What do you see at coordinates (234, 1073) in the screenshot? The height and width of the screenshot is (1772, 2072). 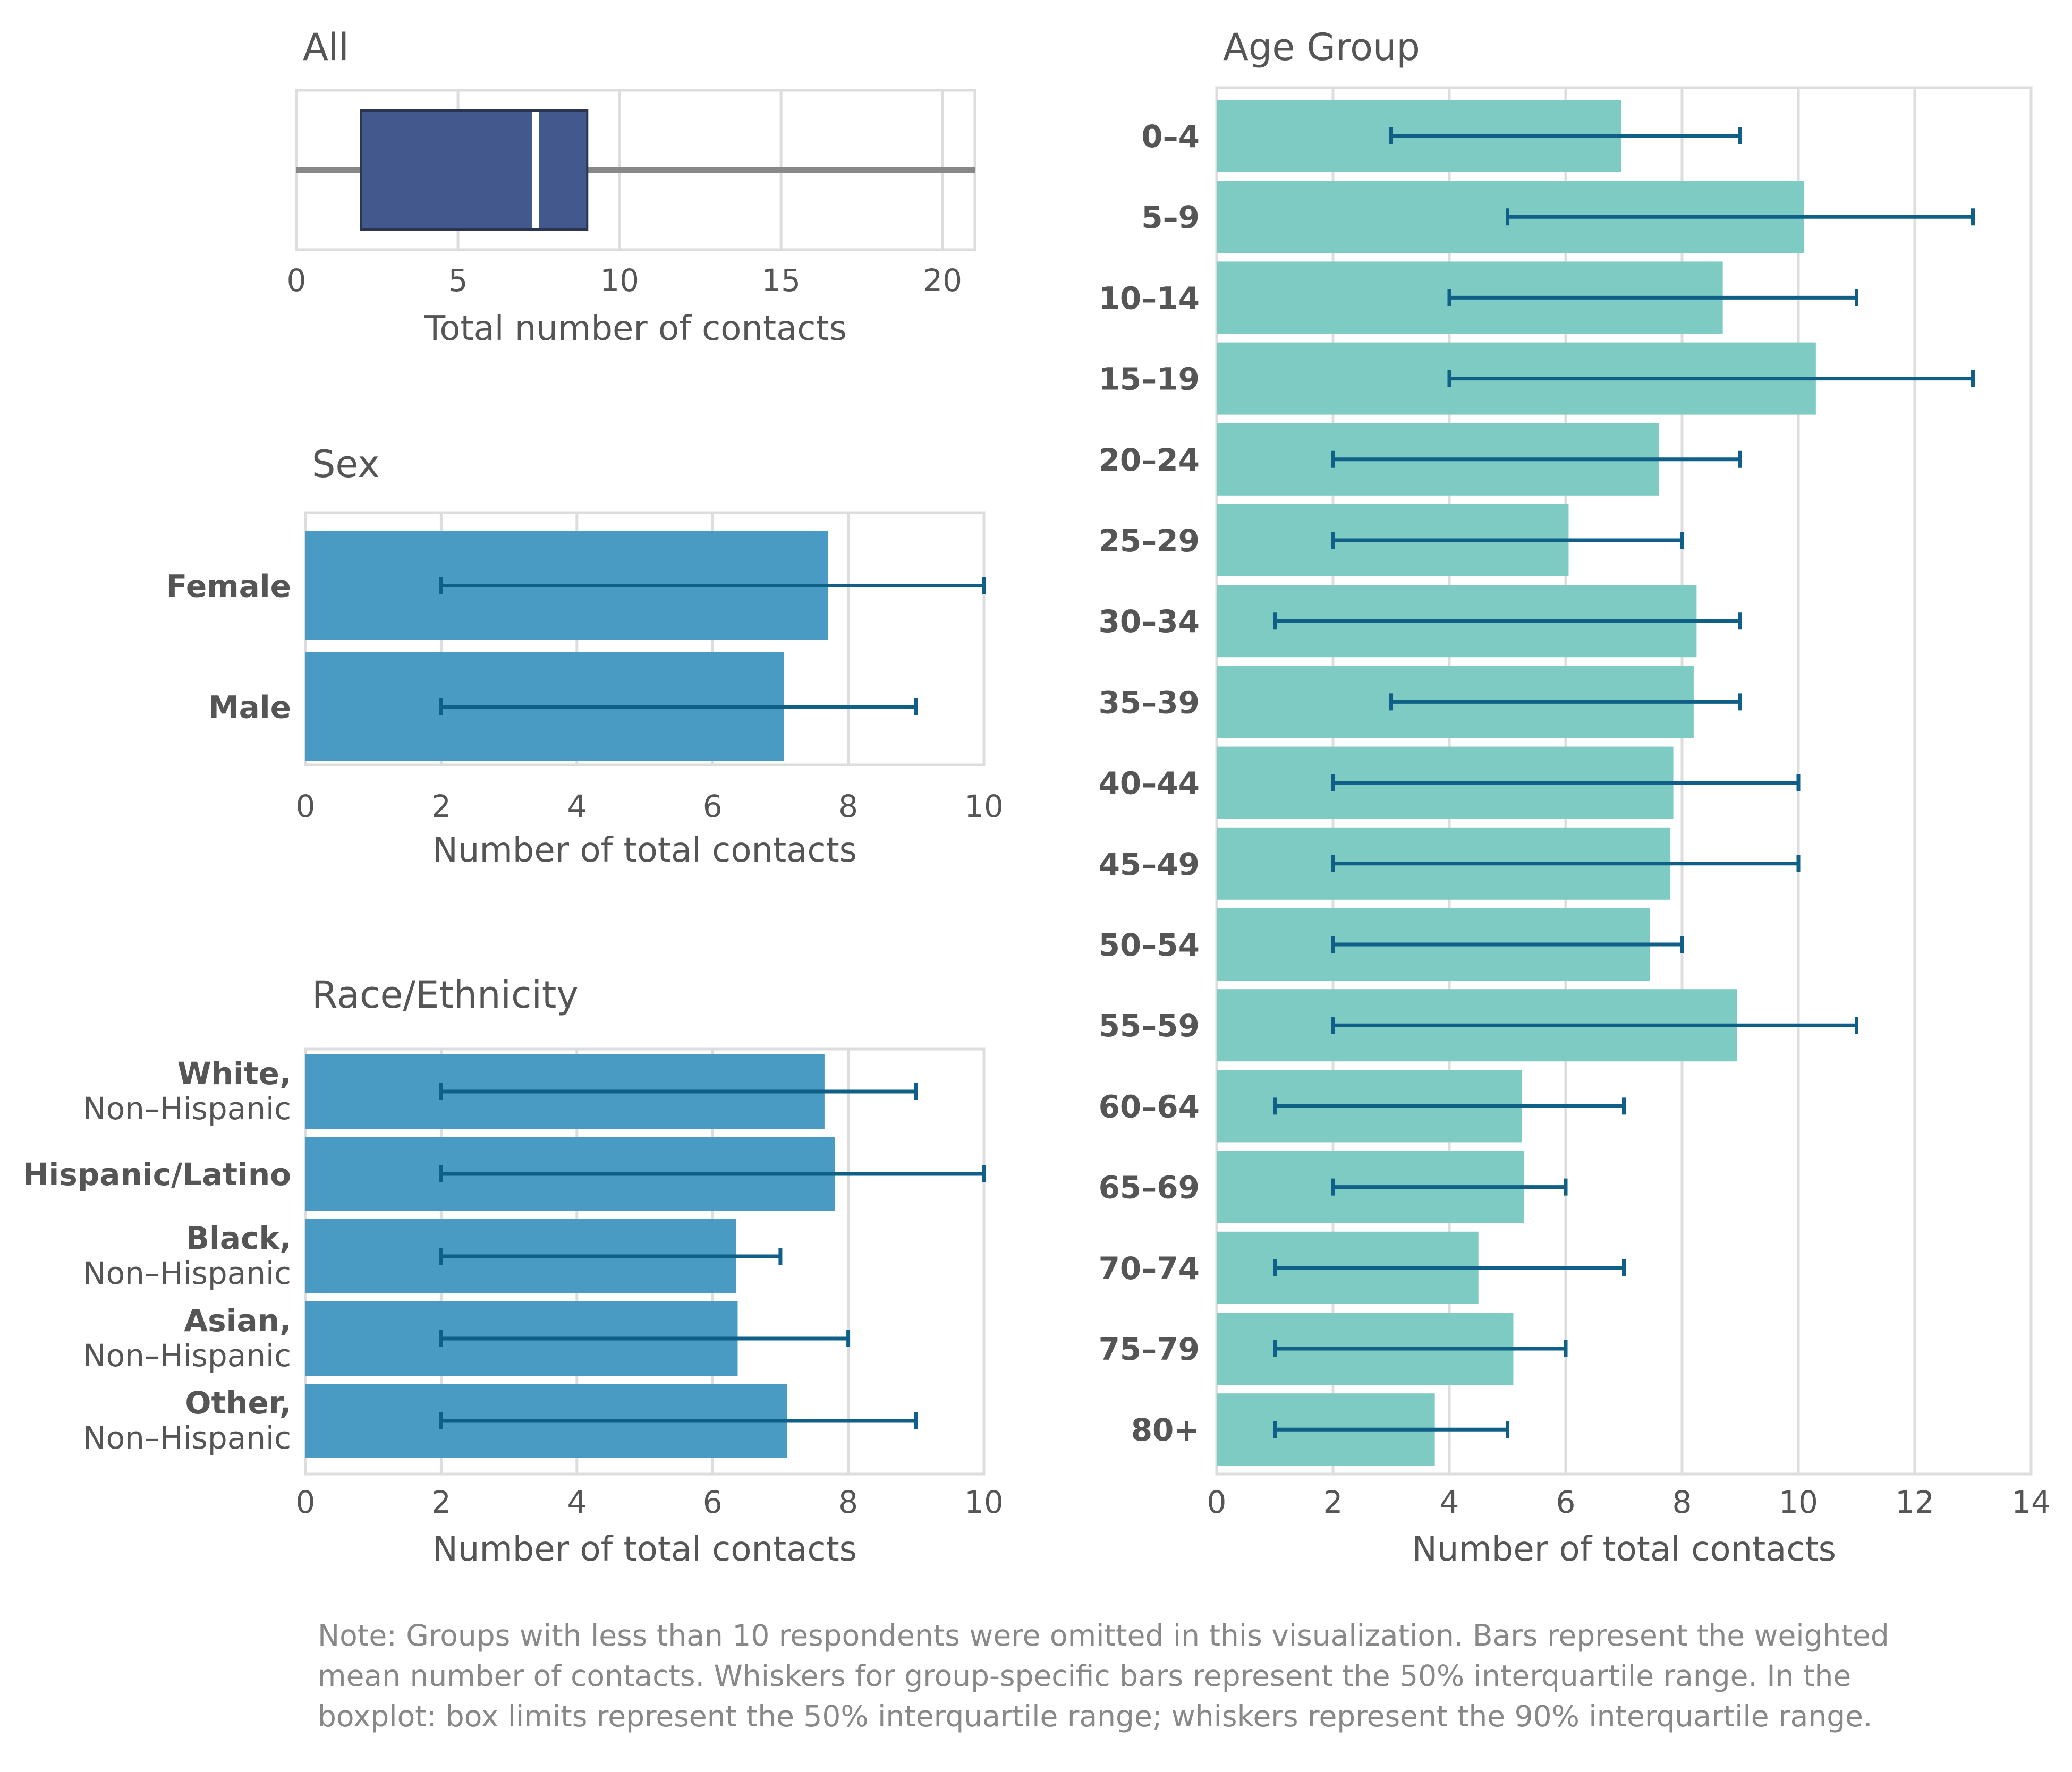 I see `race-category-label: White,` at bounding box center [234, 1073].